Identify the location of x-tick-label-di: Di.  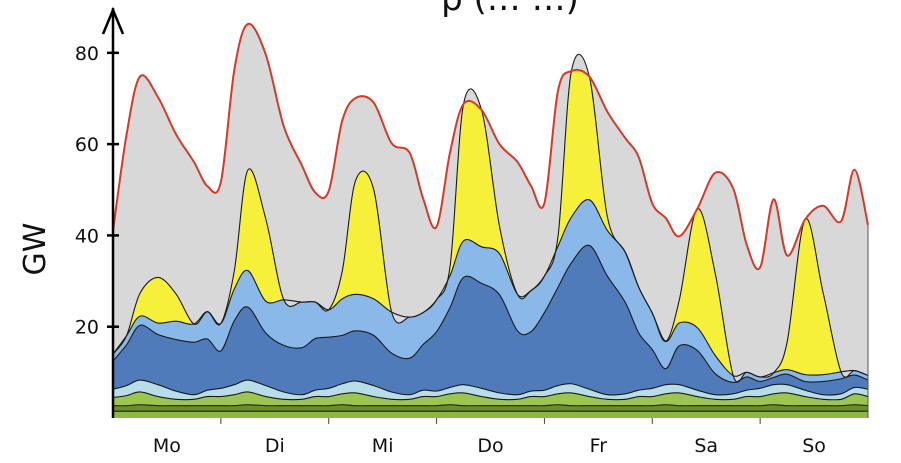
(275, 446).